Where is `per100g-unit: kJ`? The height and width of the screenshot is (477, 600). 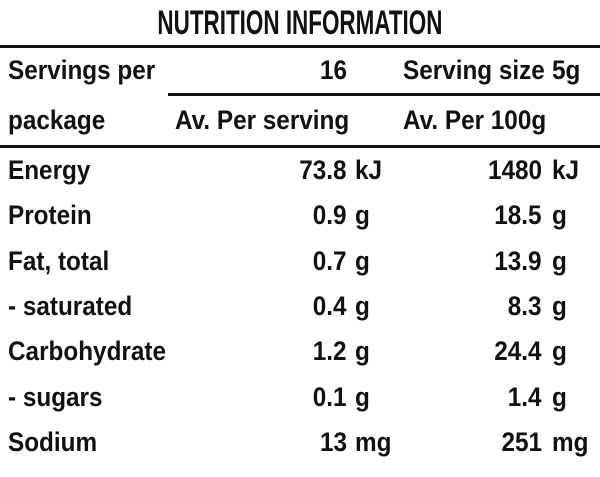 per100g-unit: kJ is located at coordinates (566, 170).